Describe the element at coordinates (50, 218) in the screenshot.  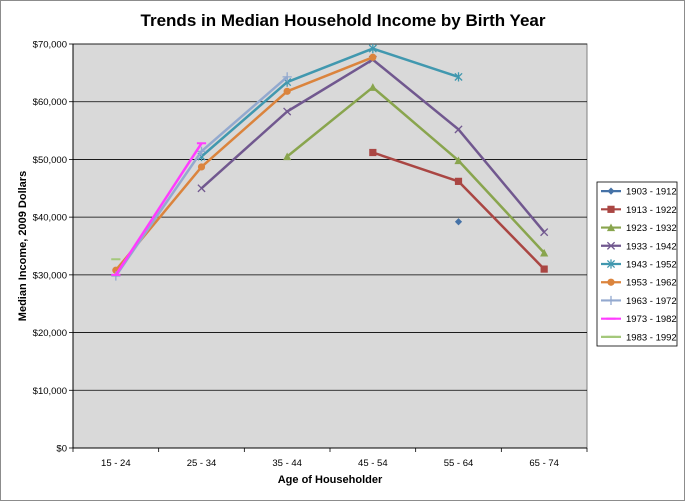
I see `y-tick-label: $40,000` at that location.